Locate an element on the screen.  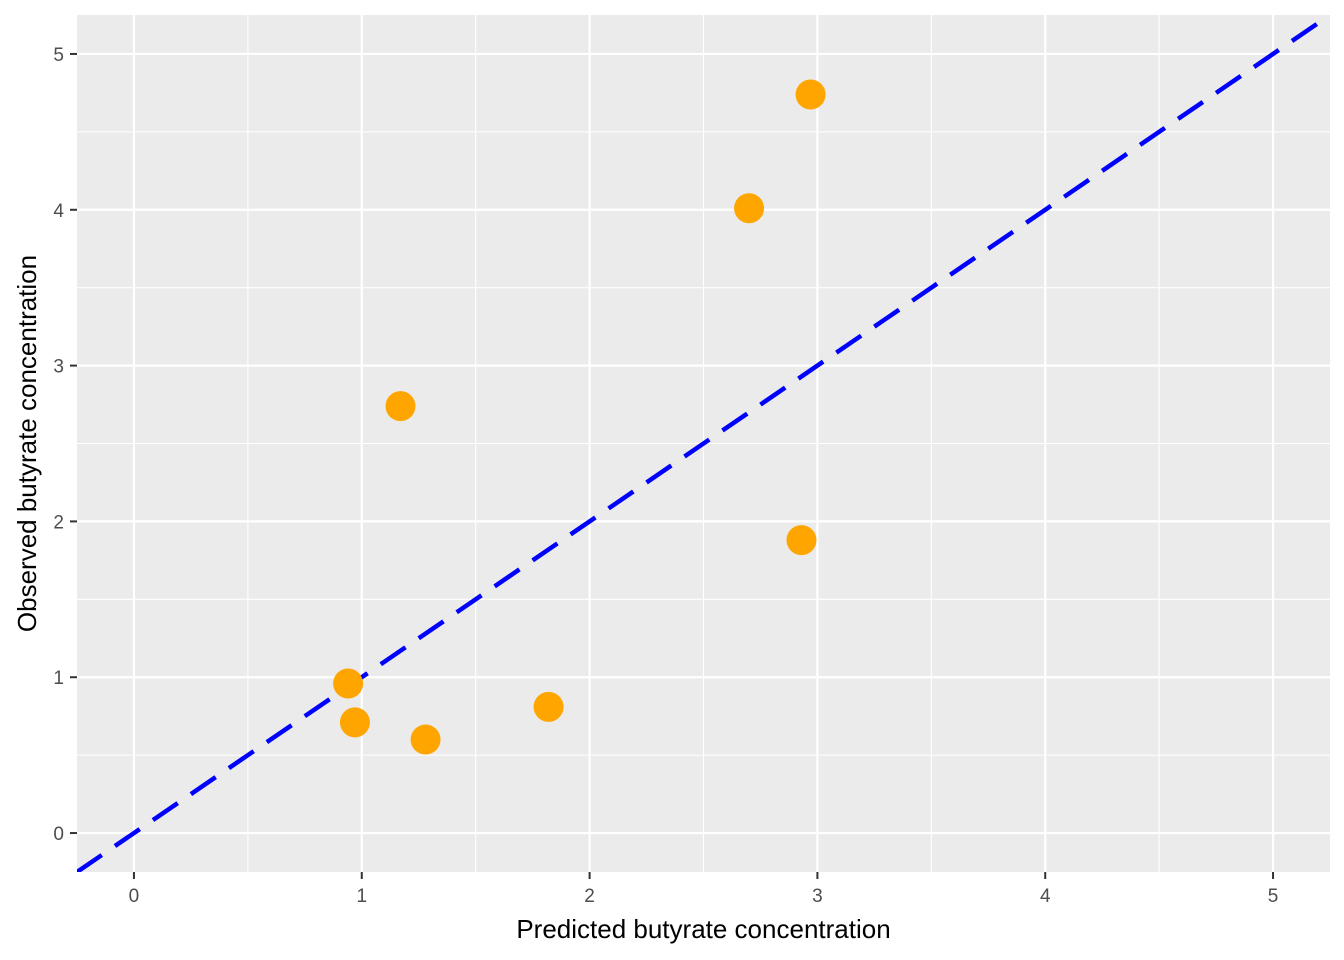
y-tick-label: 5 is located at coordinates (58, 55).